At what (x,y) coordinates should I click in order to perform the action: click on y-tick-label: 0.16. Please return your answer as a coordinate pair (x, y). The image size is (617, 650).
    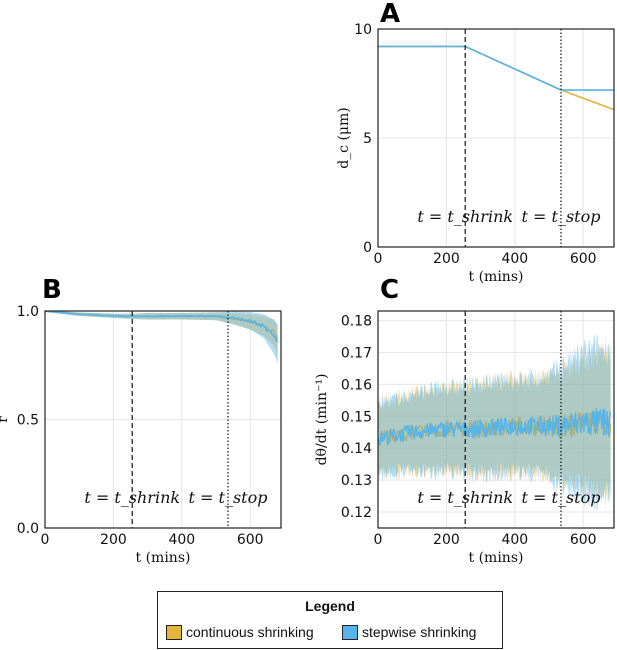
    Looking at the image, I should click on (356, 385).